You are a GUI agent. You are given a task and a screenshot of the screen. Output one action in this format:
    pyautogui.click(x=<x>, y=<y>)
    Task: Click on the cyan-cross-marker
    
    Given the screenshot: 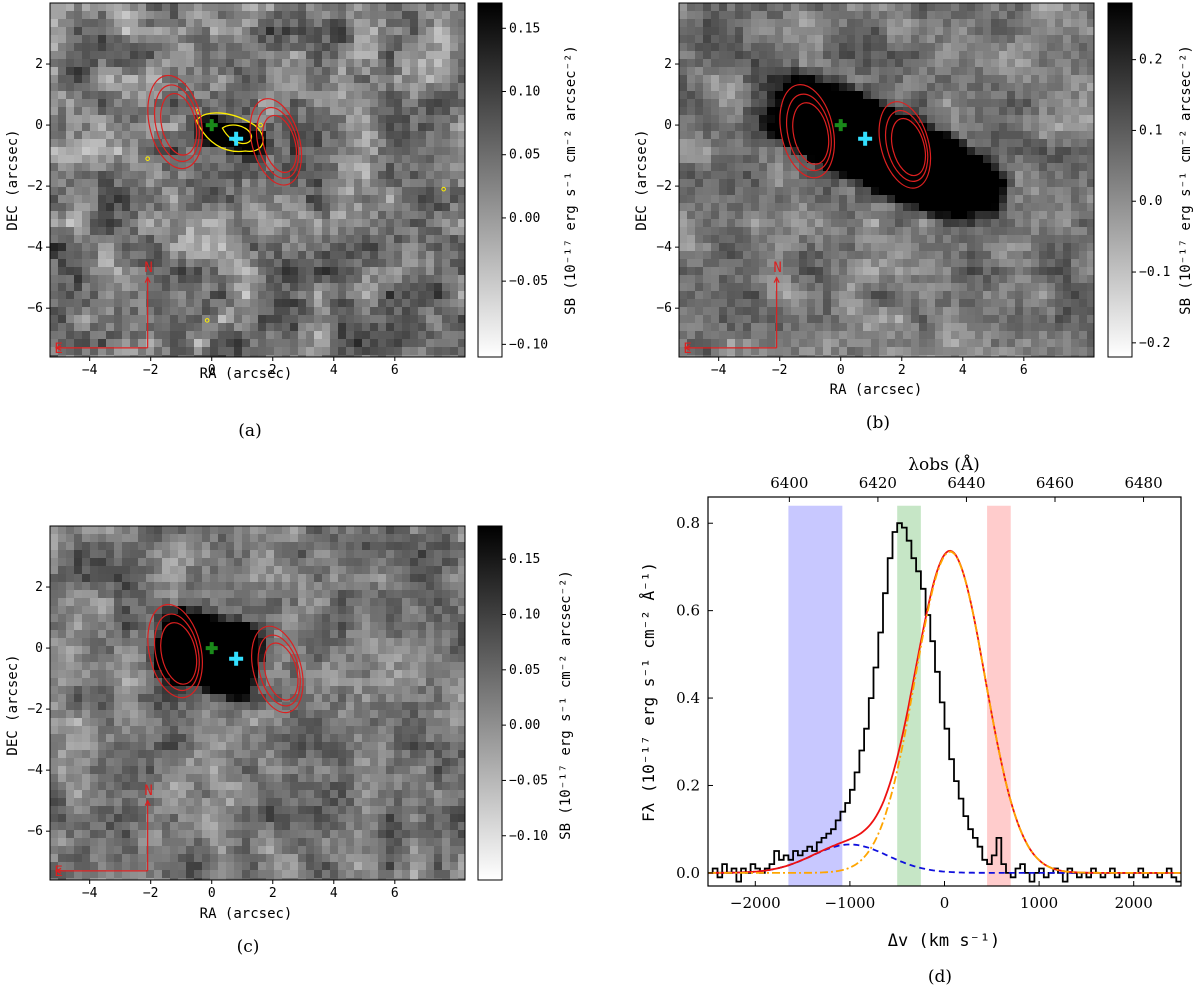 What is the action you would take?
    pyautogui.click(x=865, y=138)
    